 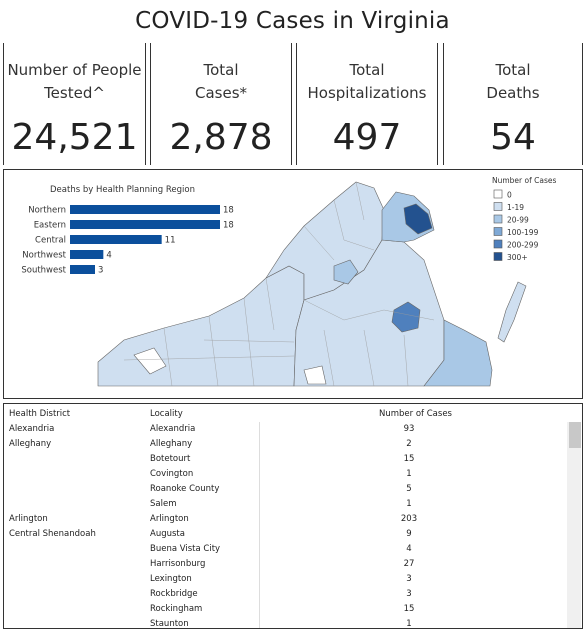 What do you see at coordinates (28, 519) in the screenshot?
I see `cell-district: Arlington` at bounding box center [28, 519].